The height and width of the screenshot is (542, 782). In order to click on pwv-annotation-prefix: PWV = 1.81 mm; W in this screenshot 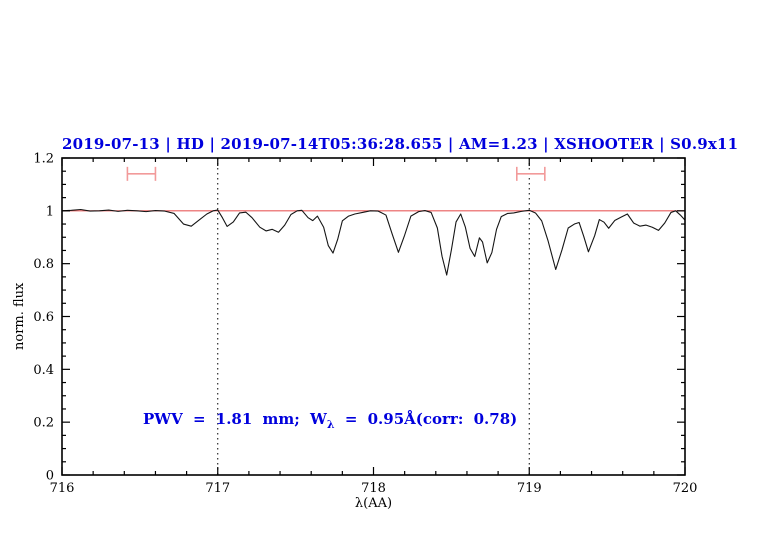, I will do `click(235, 419)`.